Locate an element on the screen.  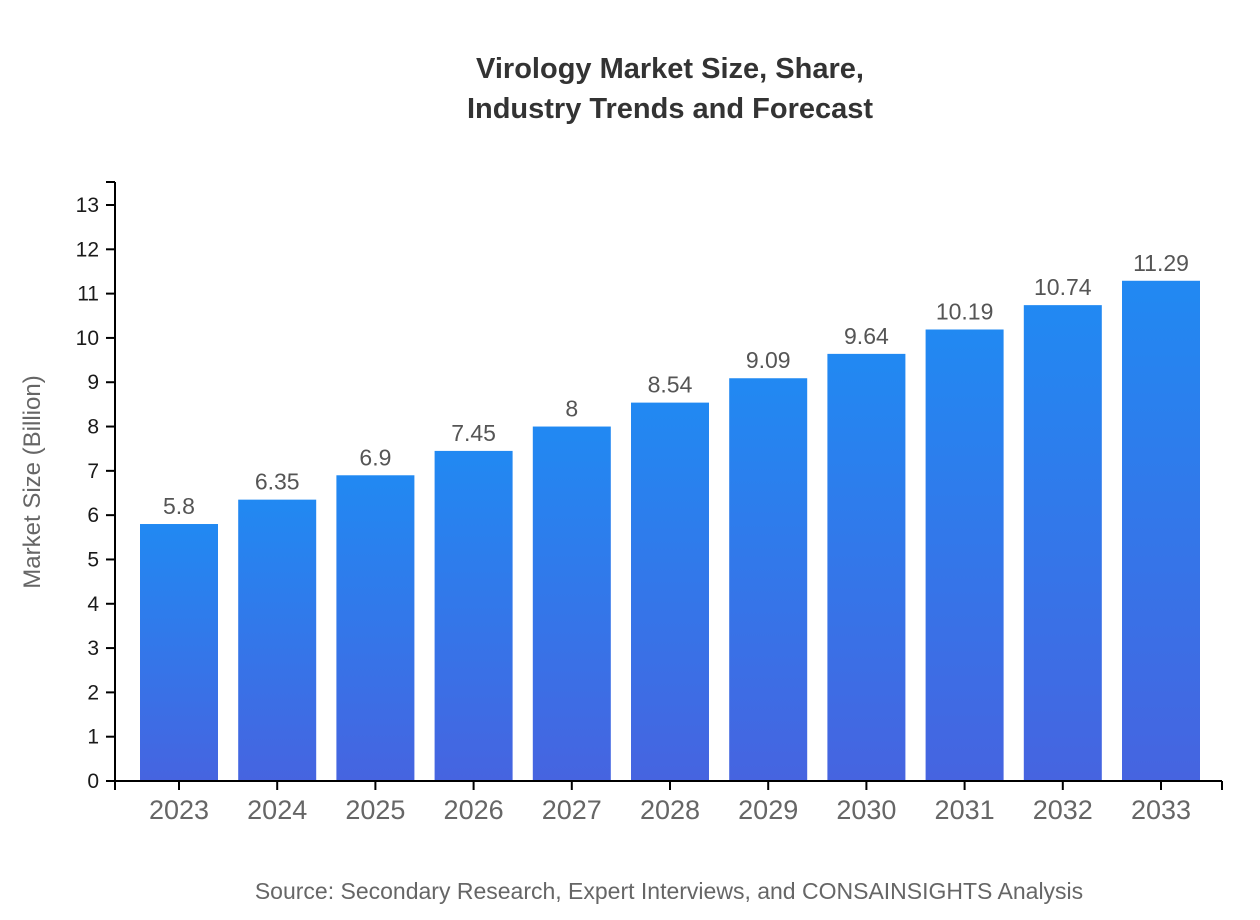
y-tick-label: 0 is located at coordinates (93, 781).